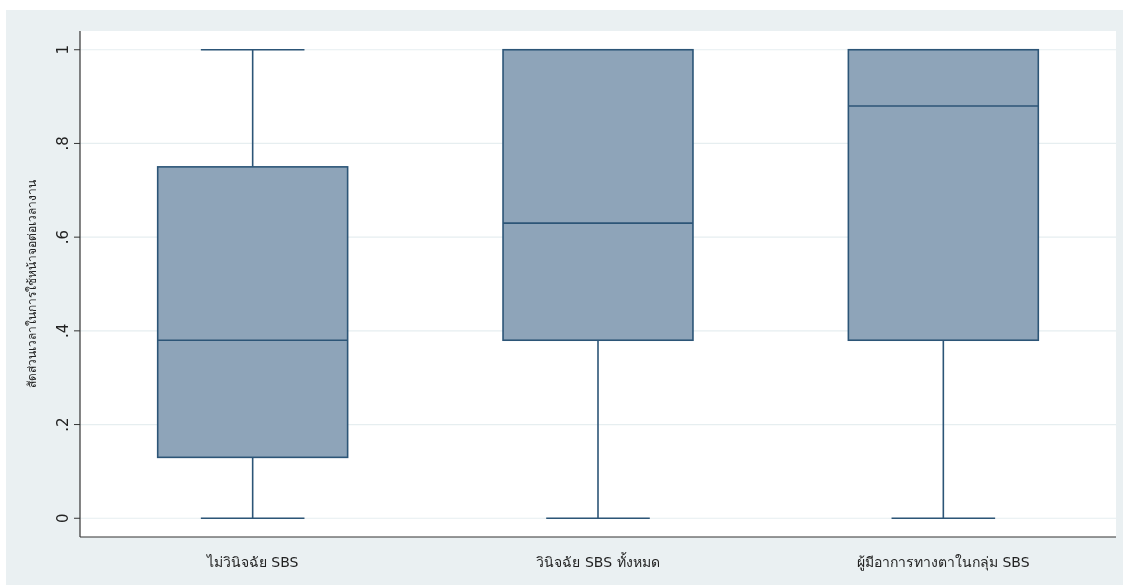 This screenshot has width=1123, height=585. I want to click on x-tick-label: วินิจฉัย SBS ทั้งหมด, so click(598, 561).